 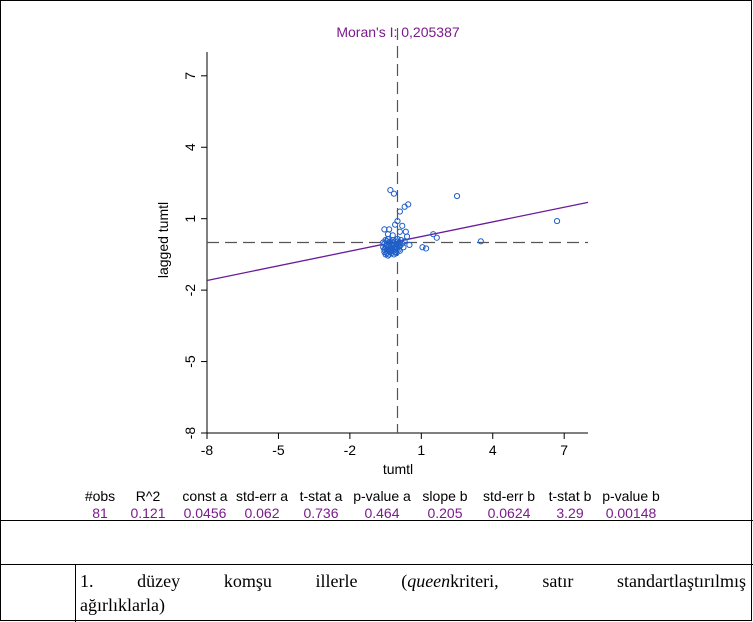 What do you see at coordinates (204, 496) in the screenshot?
I see `stat-header: const a` at bounding box center [204, 496].